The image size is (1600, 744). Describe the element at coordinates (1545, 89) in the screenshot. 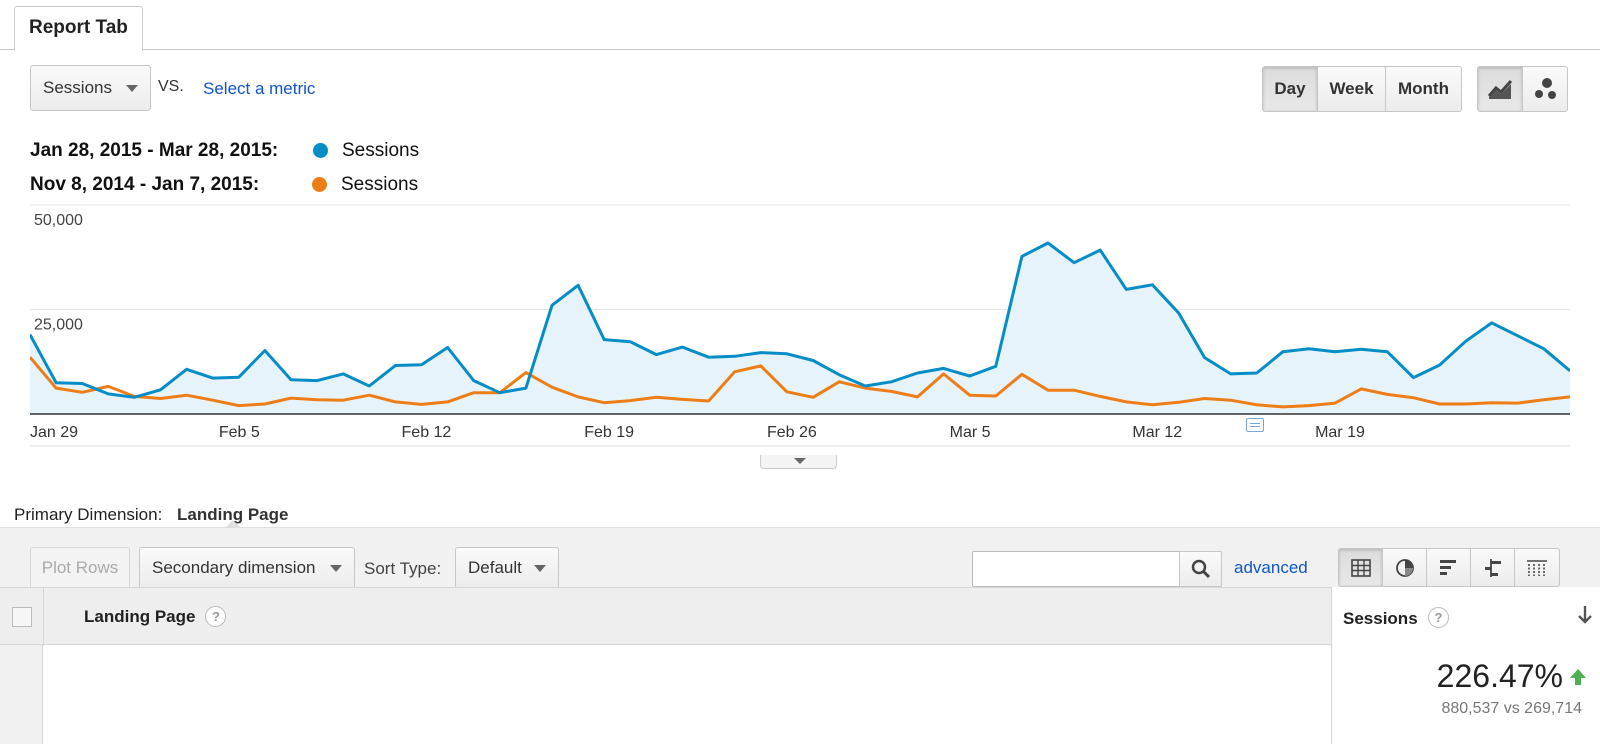

I see `motion-chart-icon` at that location.